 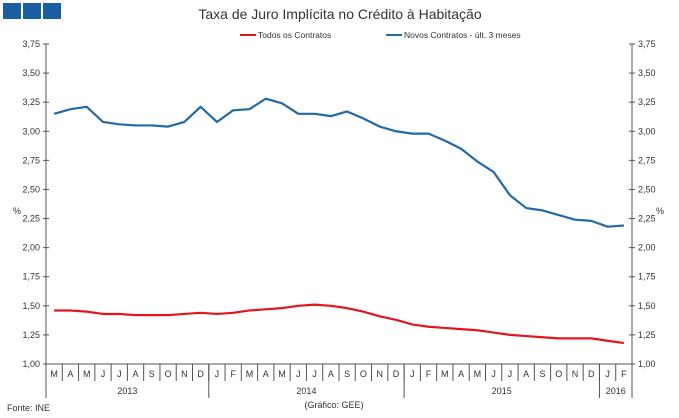 I want to click on y-tick-label-right: 1,50, so click(x=647, y=306).